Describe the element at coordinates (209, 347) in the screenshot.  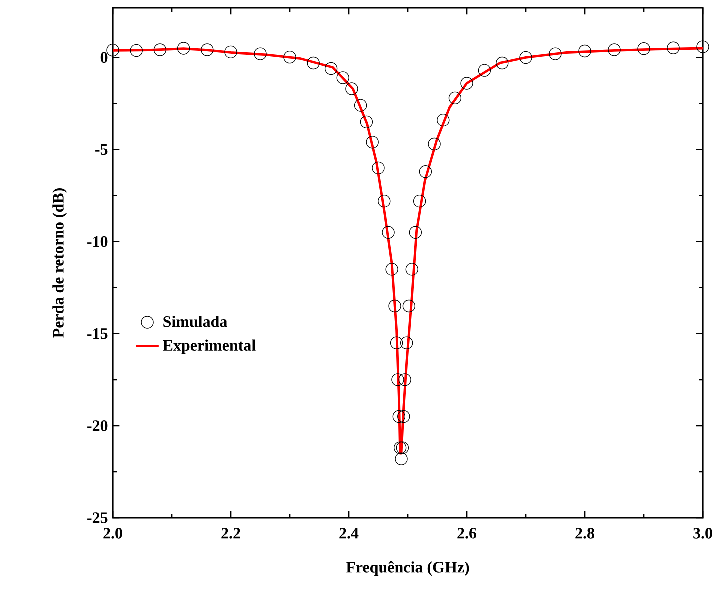
I see `legend-label: Experimental` at that location.